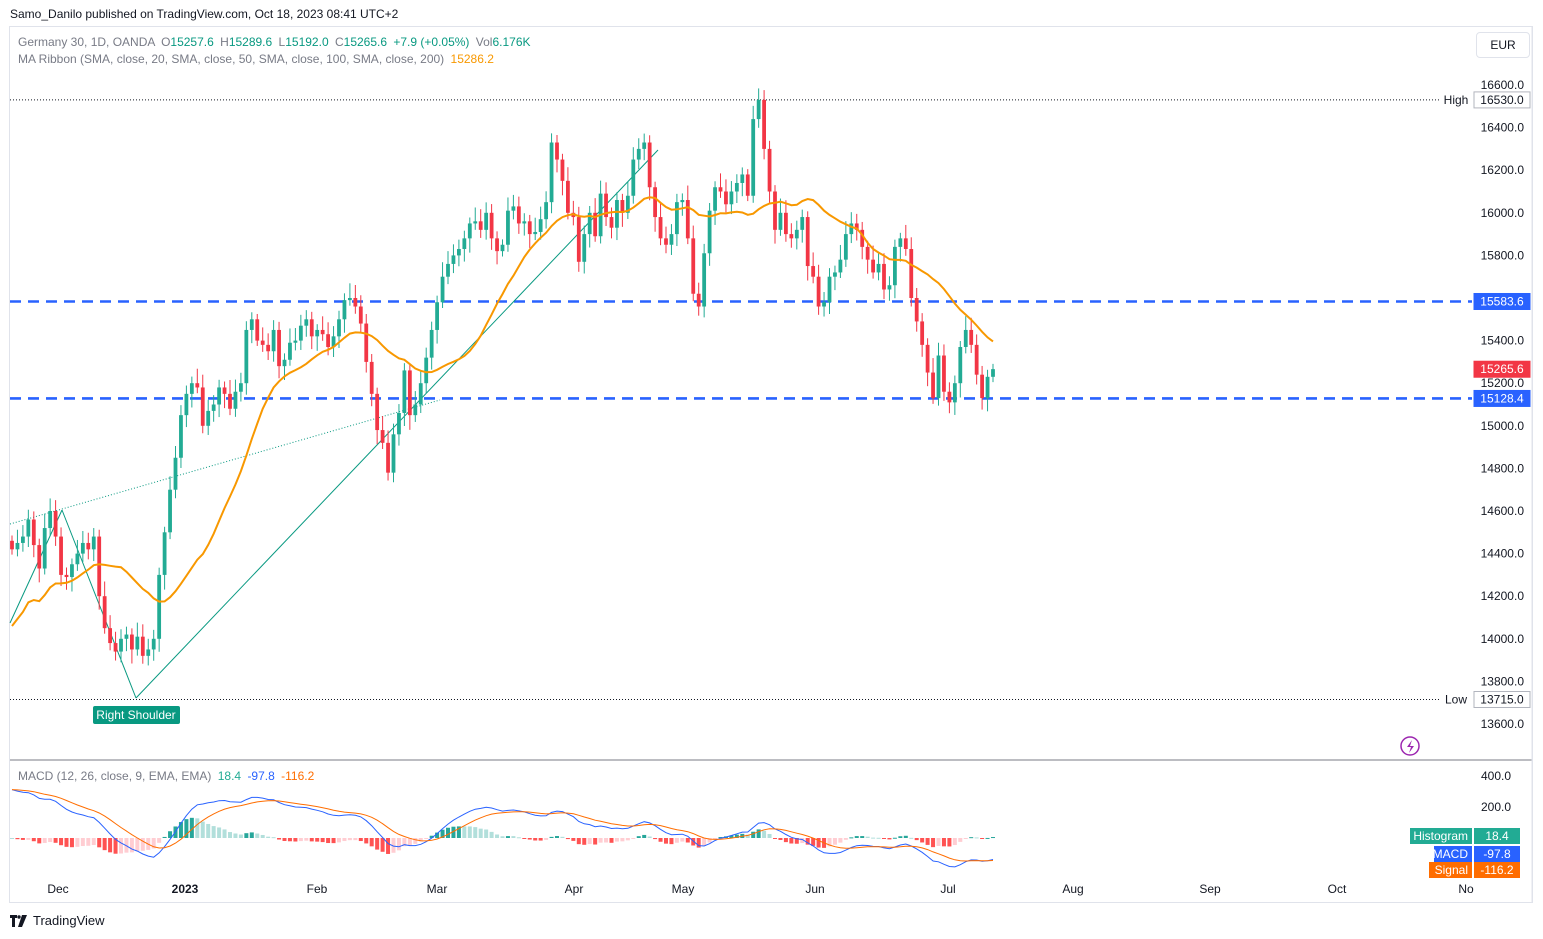 This screenshot has width=1543, height=939. What do you see at coordinates (307, 42) in the screenshot?
I see `legend-low: 15192.0` at bounding box center [307, 42].